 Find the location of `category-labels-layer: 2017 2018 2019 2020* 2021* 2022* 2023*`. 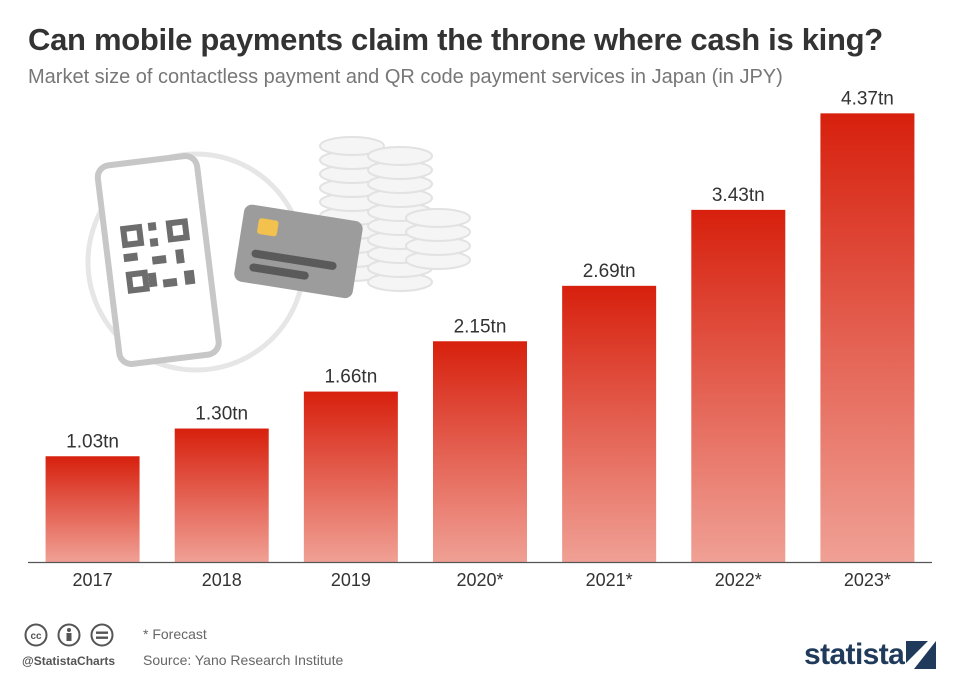

category-labels-layer: 2017 2018 2019 2020* 2021* 2022* 2023* is located at coordinates (482, 580).